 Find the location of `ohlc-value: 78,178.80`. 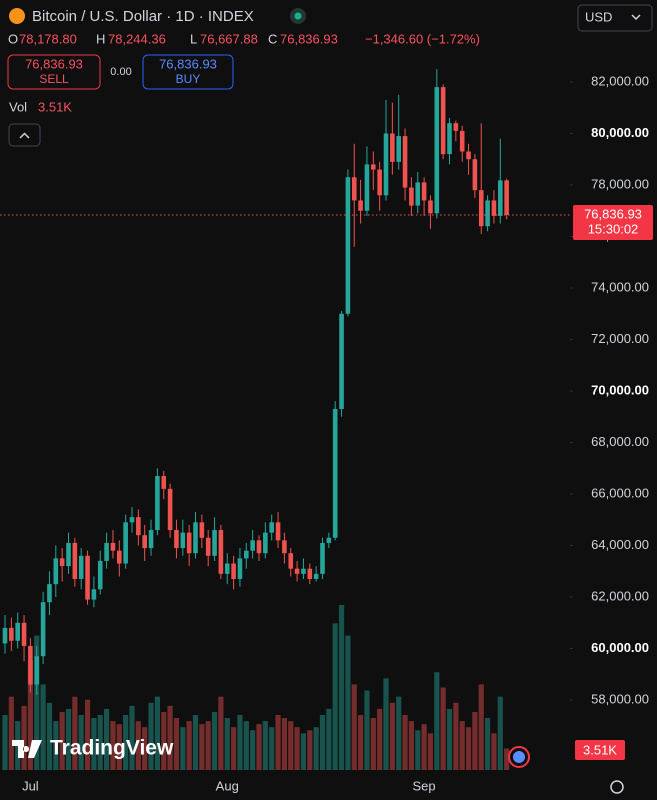

ohlc-value: 78,178.80 is located at coordinates (48, 38).